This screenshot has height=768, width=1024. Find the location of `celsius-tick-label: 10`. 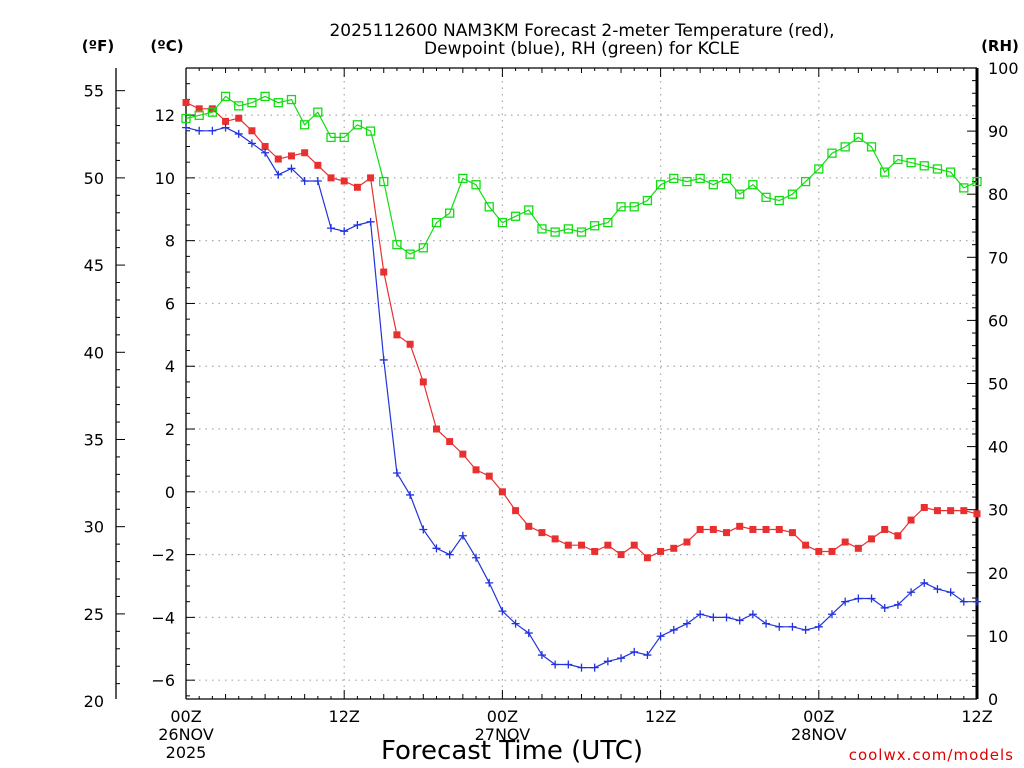

celsius-tick-label: 10 is located at coordinates (165, 178).